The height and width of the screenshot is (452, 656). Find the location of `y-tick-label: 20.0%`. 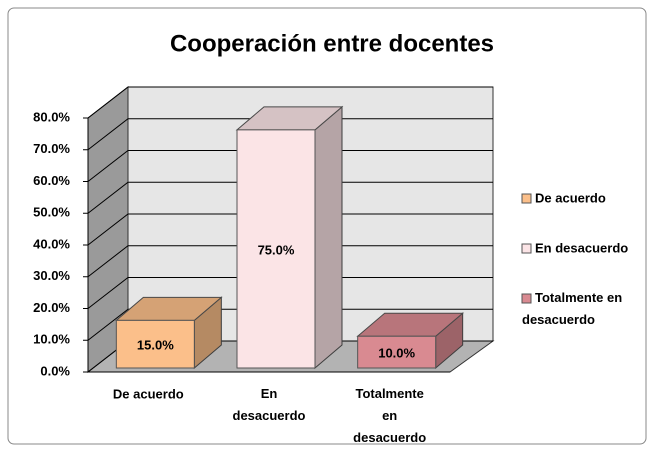

y-tick-label: 20.0% is located at coordinates (51, 307).